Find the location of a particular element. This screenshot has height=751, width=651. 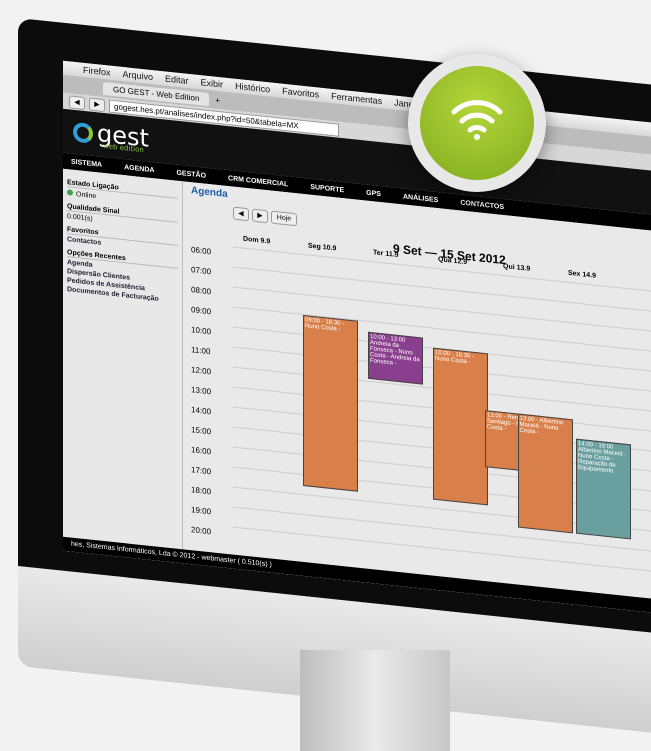

day-header: Seg 10.9 is located at coordinates (322, 247).